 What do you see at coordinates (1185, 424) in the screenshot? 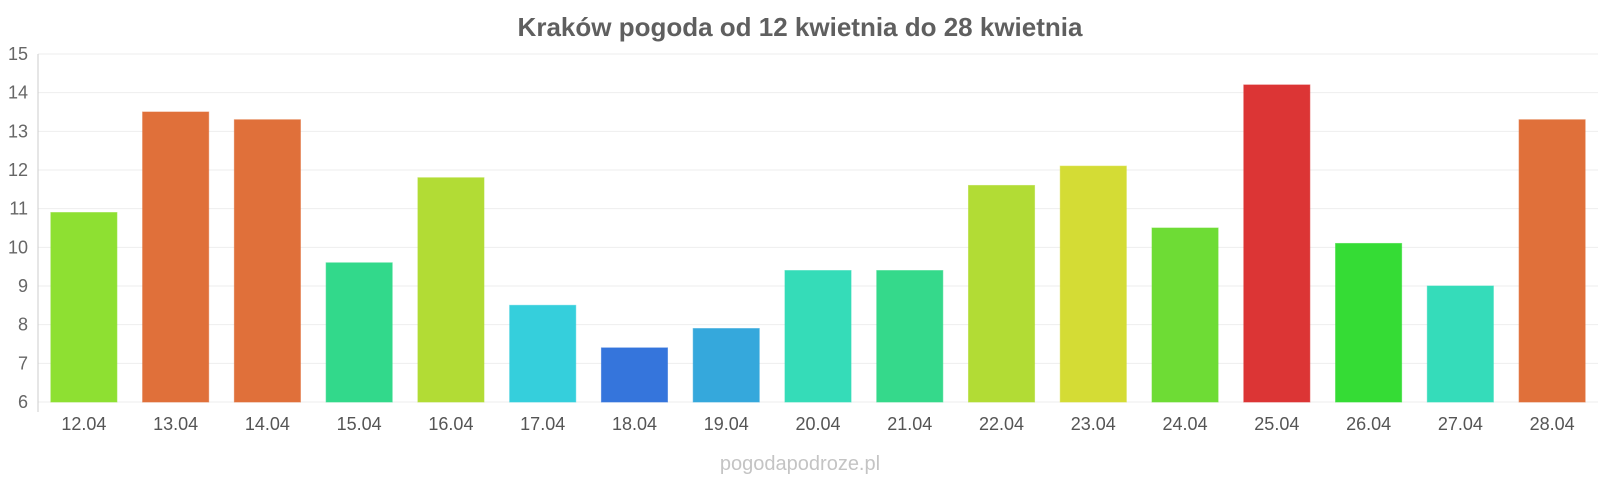
I see `x-tick-label: 24.04` at bounding box center [1185, 424].